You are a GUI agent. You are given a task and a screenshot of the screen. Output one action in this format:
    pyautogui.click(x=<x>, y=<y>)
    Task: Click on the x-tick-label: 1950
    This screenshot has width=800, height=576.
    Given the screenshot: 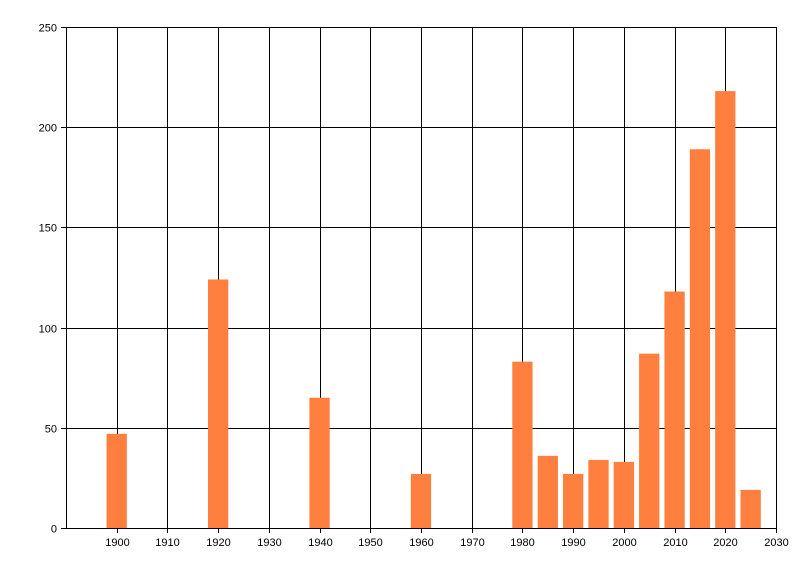 What is the action you would take?
    pyautogui.click(x=370, y=543)
    